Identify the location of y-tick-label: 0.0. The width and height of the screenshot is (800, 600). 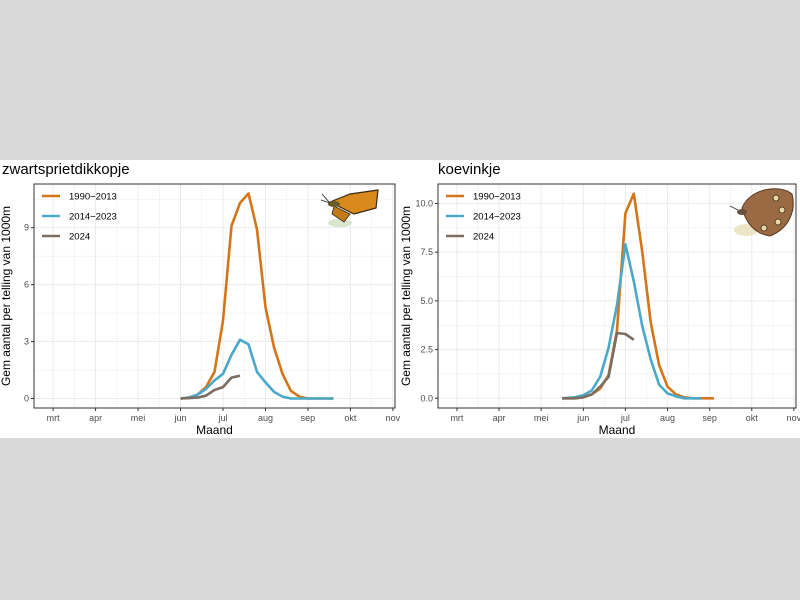
(426, 398).